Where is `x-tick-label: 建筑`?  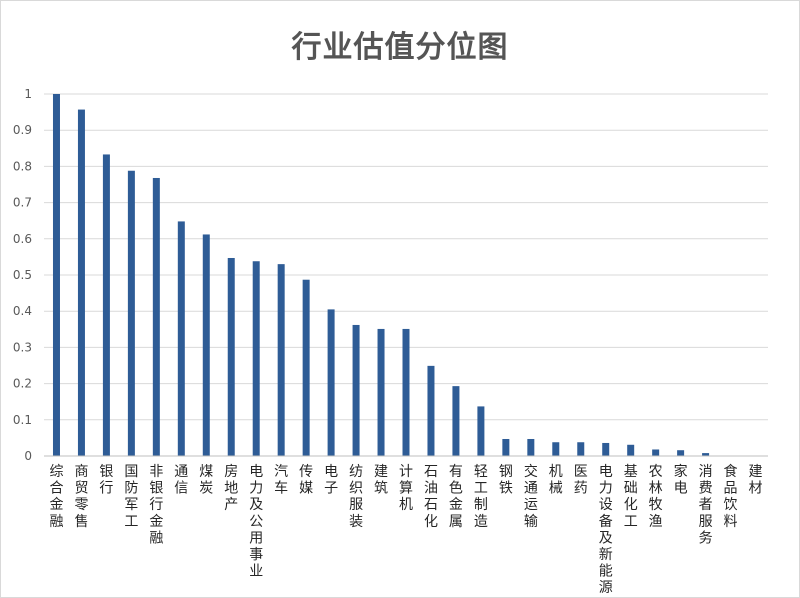
x-tick-label: 建筑 is located at coordinates (381, 480).